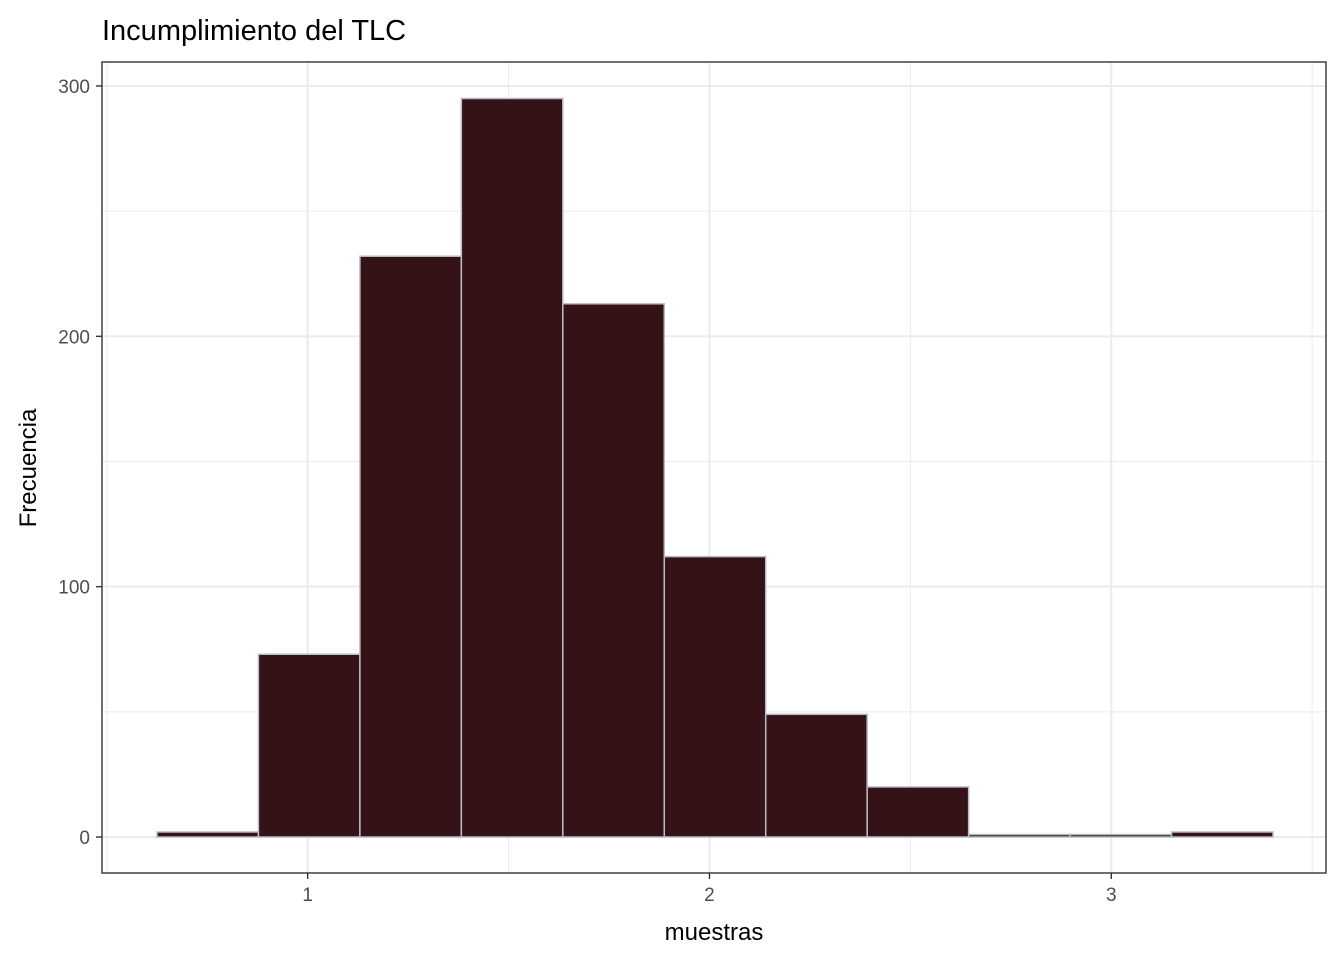 This screenshot has width=1344, height=960. Describe the element at coordinates (1111, 895) in the screenshot. I see `x-tick-label: 3` at that location.